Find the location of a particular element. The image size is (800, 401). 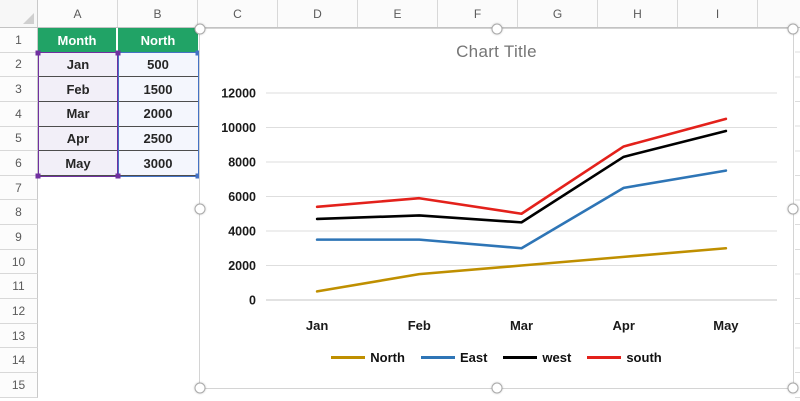

legend-item-west: west is located at coordinates (537, 357).